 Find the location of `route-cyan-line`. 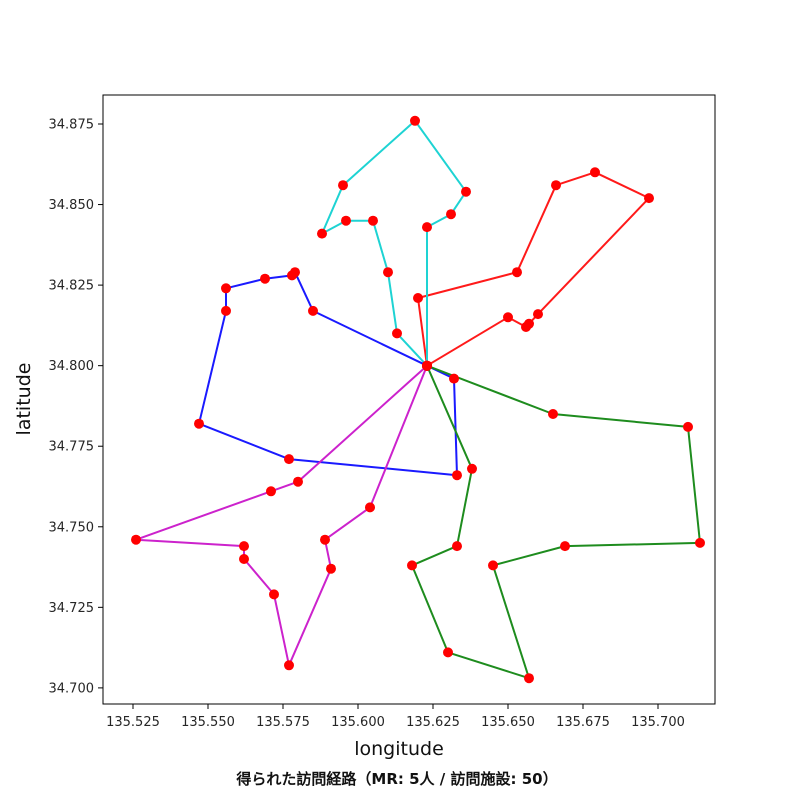

route-cyan-line is located at coordinates (394, 243).